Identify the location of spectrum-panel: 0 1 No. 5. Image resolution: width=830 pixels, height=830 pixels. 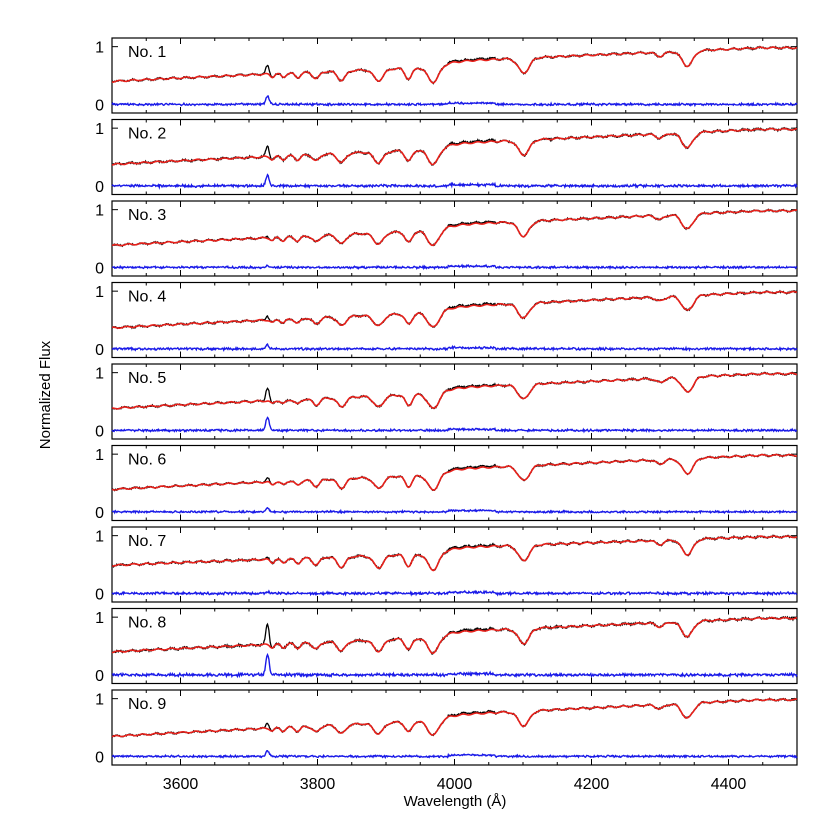
(446, 401).